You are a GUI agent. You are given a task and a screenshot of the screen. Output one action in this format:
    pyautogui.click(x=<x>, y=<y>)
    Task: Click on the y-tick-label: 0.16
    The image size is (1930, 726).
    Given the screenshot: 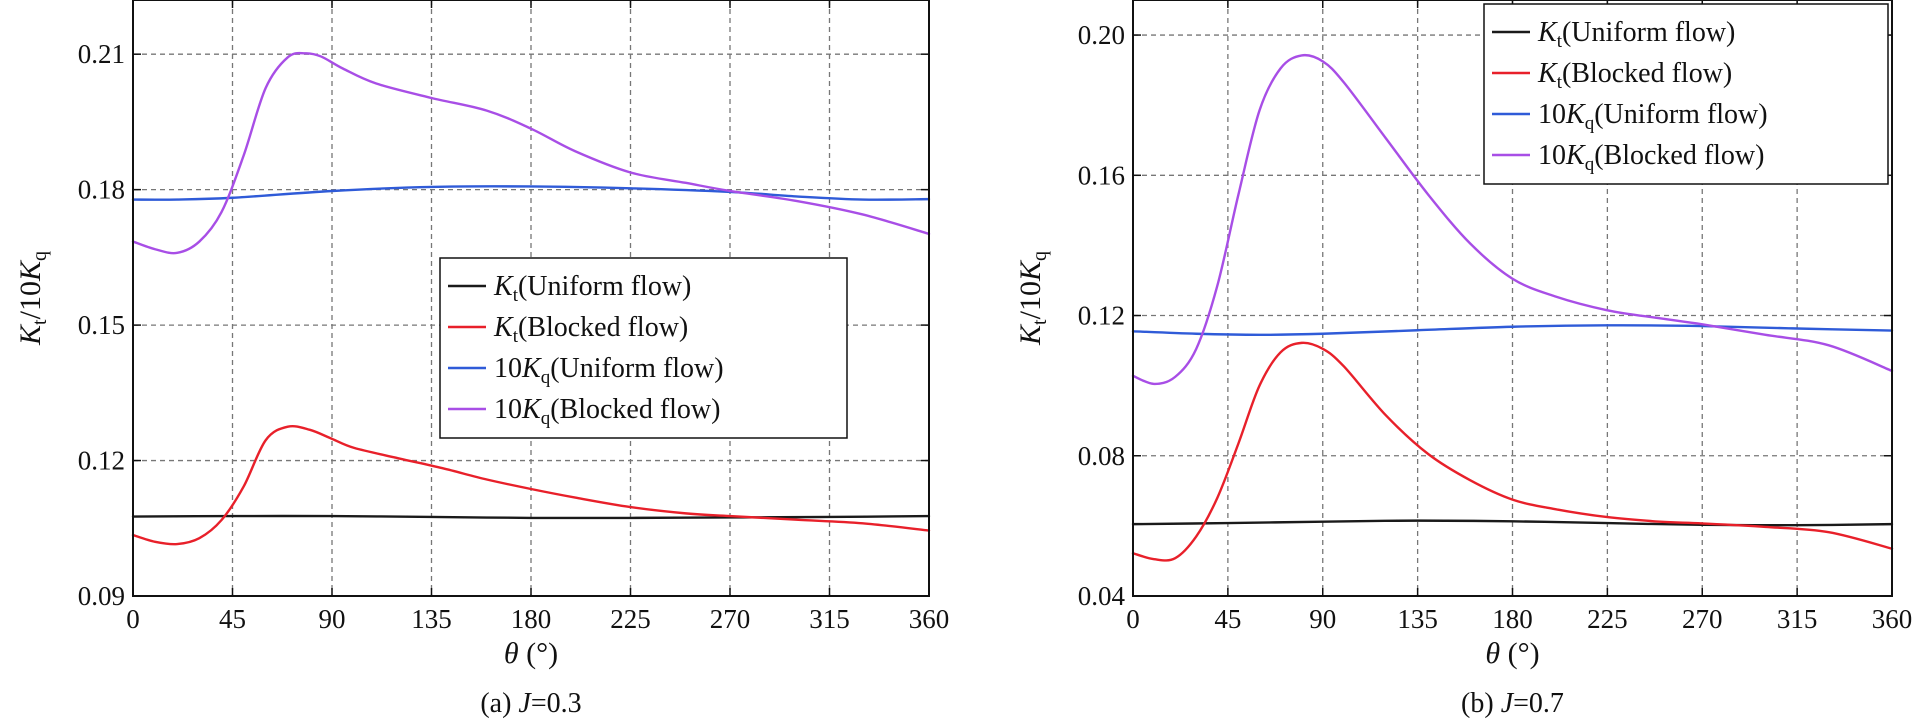 What is the action you would take?
    pyautogui.click(x=1101, y=175)
    